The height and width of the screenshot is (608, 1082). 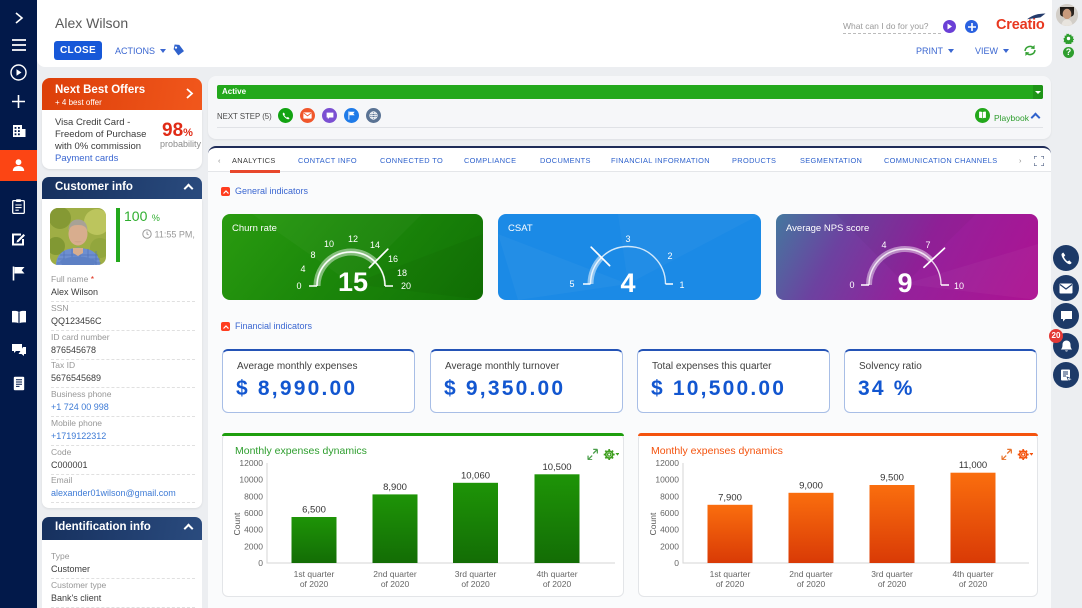 I want to click on svg-text: 15, so click(x=353, y=282).